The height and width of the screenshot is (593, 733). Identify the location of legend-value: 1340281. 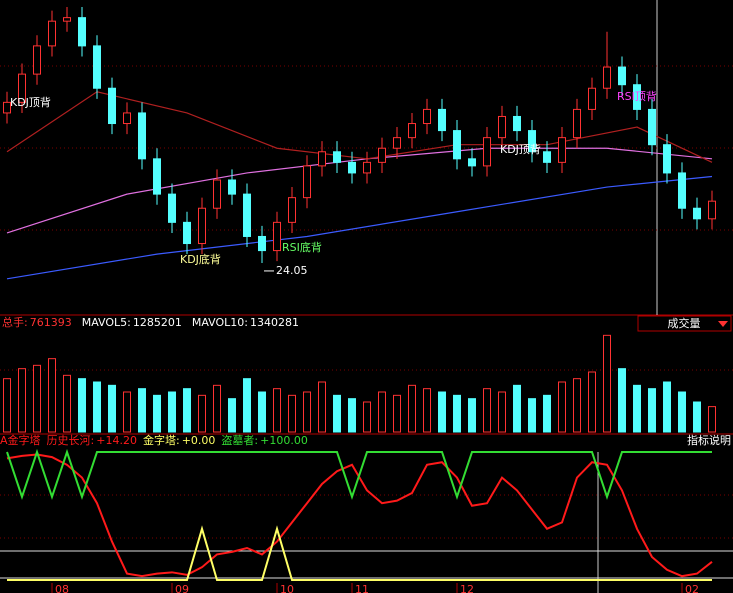
(274, 322).